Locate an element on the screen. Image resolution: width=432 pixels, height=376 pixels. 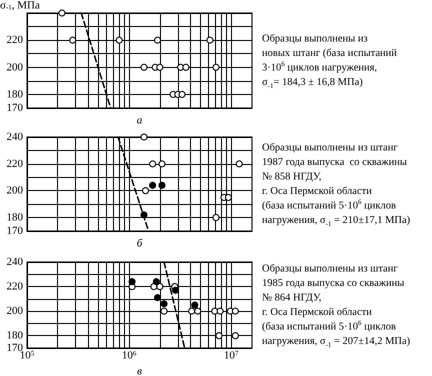
x-axis-title: а is located at coordinates (139, 120).